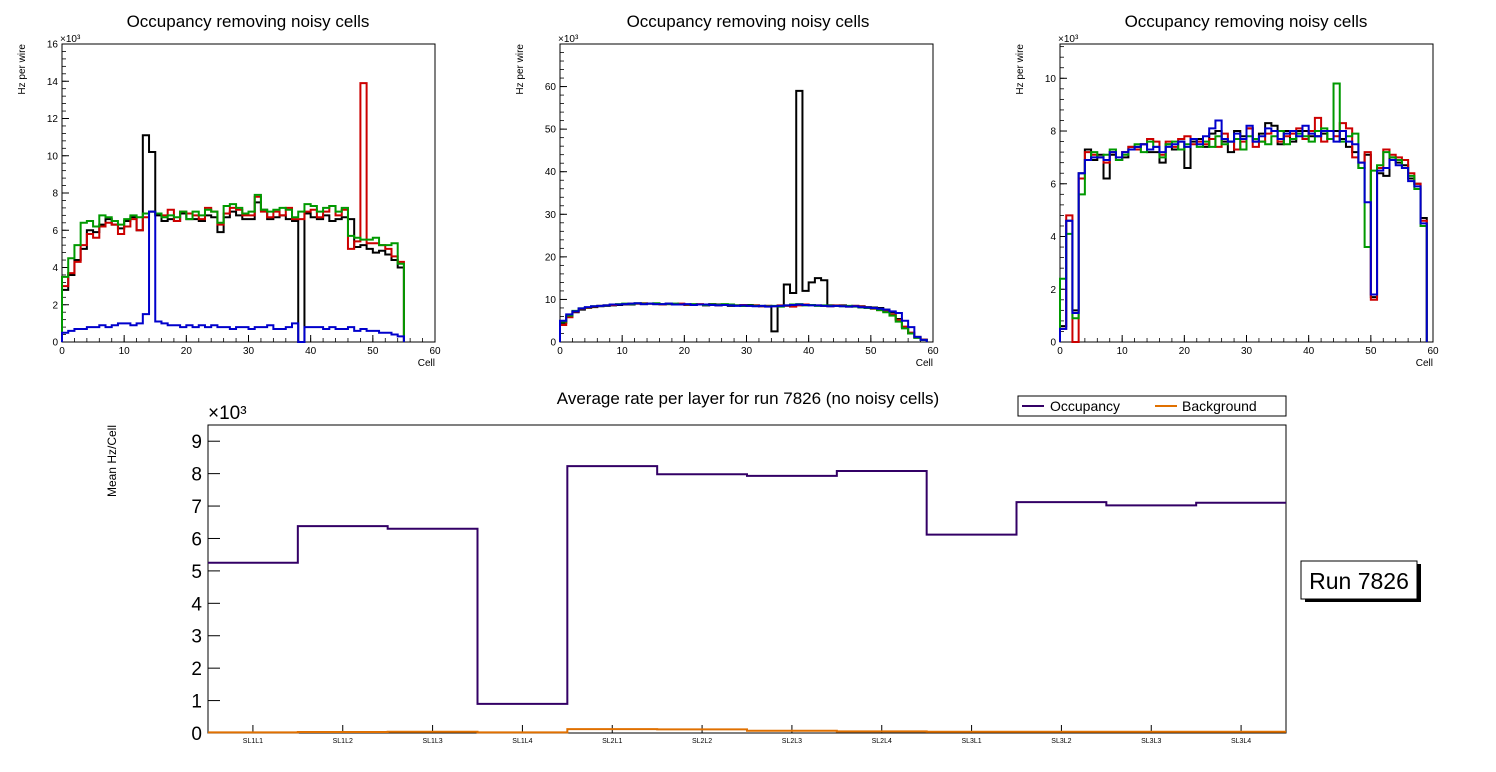 This screenshot has width=1496, height=772. What do you see at coordinates (53, 45) in the screenshot?
I see `y-tick-label: 16` at bounding box center [53, 45].